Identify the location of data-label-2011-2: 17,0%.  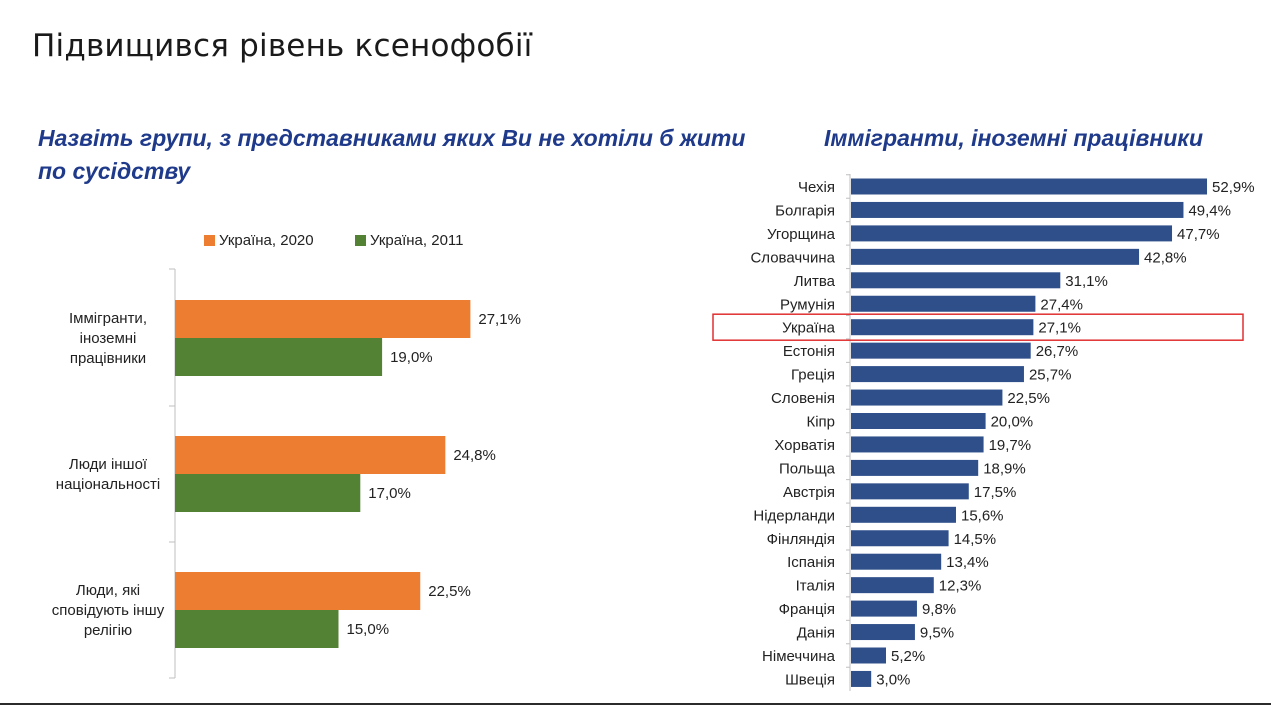
(389, 493).